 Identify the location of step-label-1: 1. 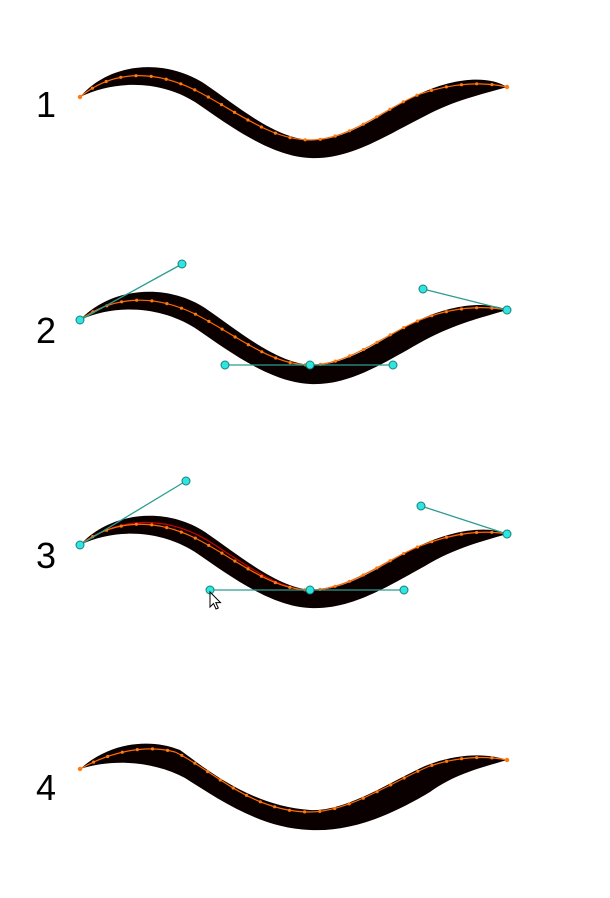
(46, 104).